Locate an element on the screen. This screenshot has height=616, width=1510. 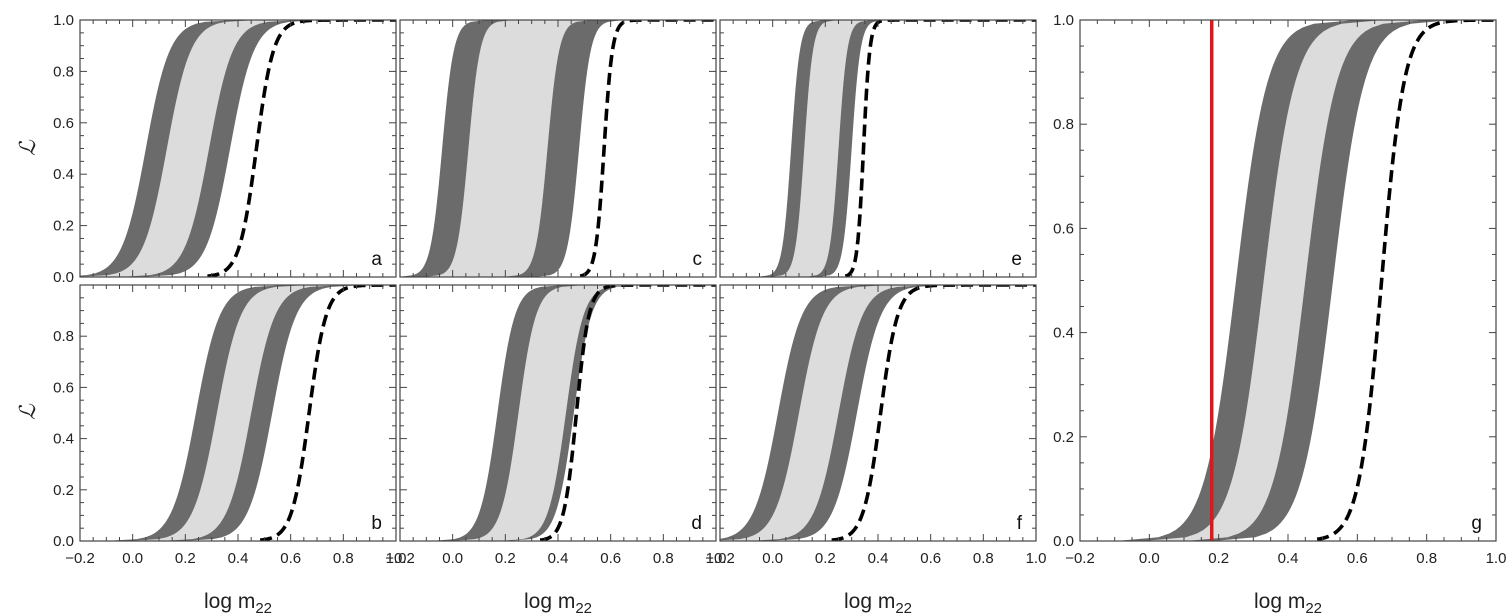
panel-e-frame is located at coordinates (878, 148).